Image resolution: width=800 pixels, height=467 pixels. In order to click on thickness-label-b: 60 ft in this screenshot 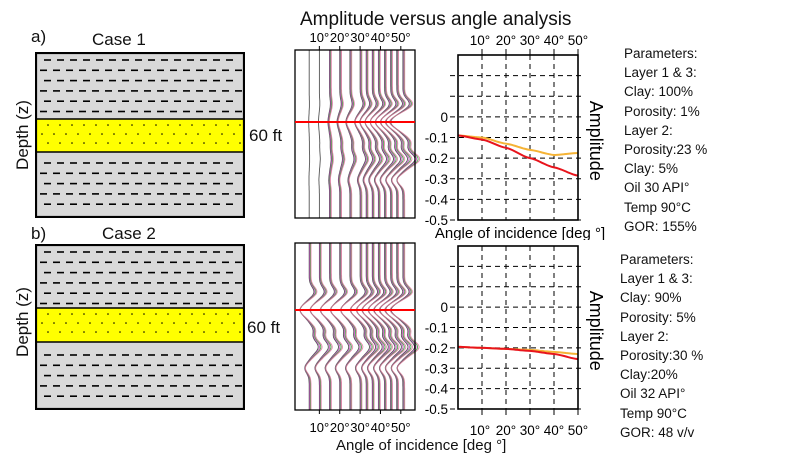, I will do `click(264, 327)`.